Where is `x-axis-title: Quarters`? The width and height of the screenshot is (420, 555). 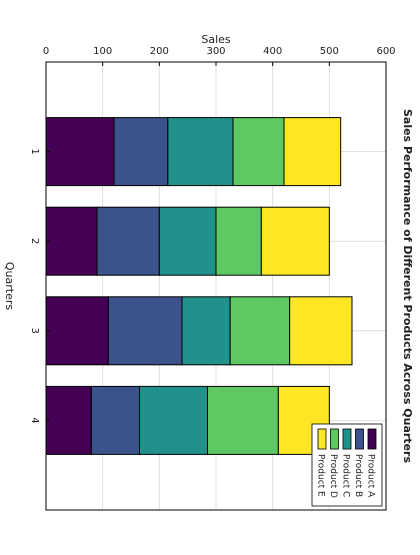
x-axis-title: Quarters is located at coordinates (9, 286).